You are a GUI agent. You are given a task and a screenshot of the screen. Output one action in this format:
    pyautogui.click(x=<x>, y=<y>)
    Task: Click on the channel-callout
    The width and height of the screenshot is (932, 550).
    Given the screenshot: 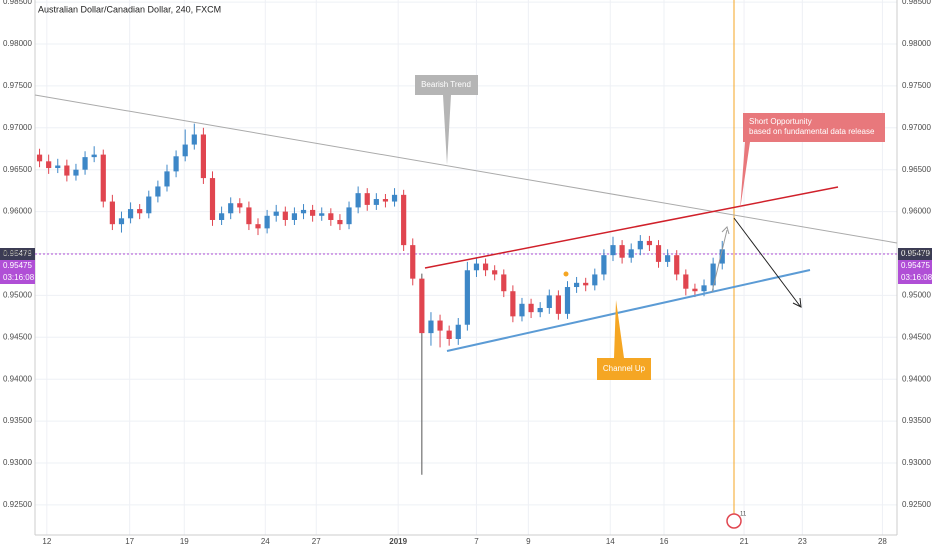 What is the action you would take?
    pyautogui.click(x=624, y=340)
    